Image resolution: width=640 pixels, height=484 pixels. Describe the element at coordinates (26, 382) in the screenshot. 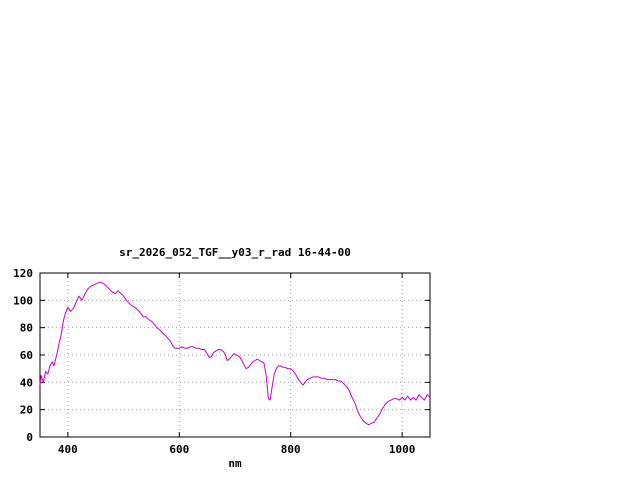

I see `y-tick-label: 40` at that location.